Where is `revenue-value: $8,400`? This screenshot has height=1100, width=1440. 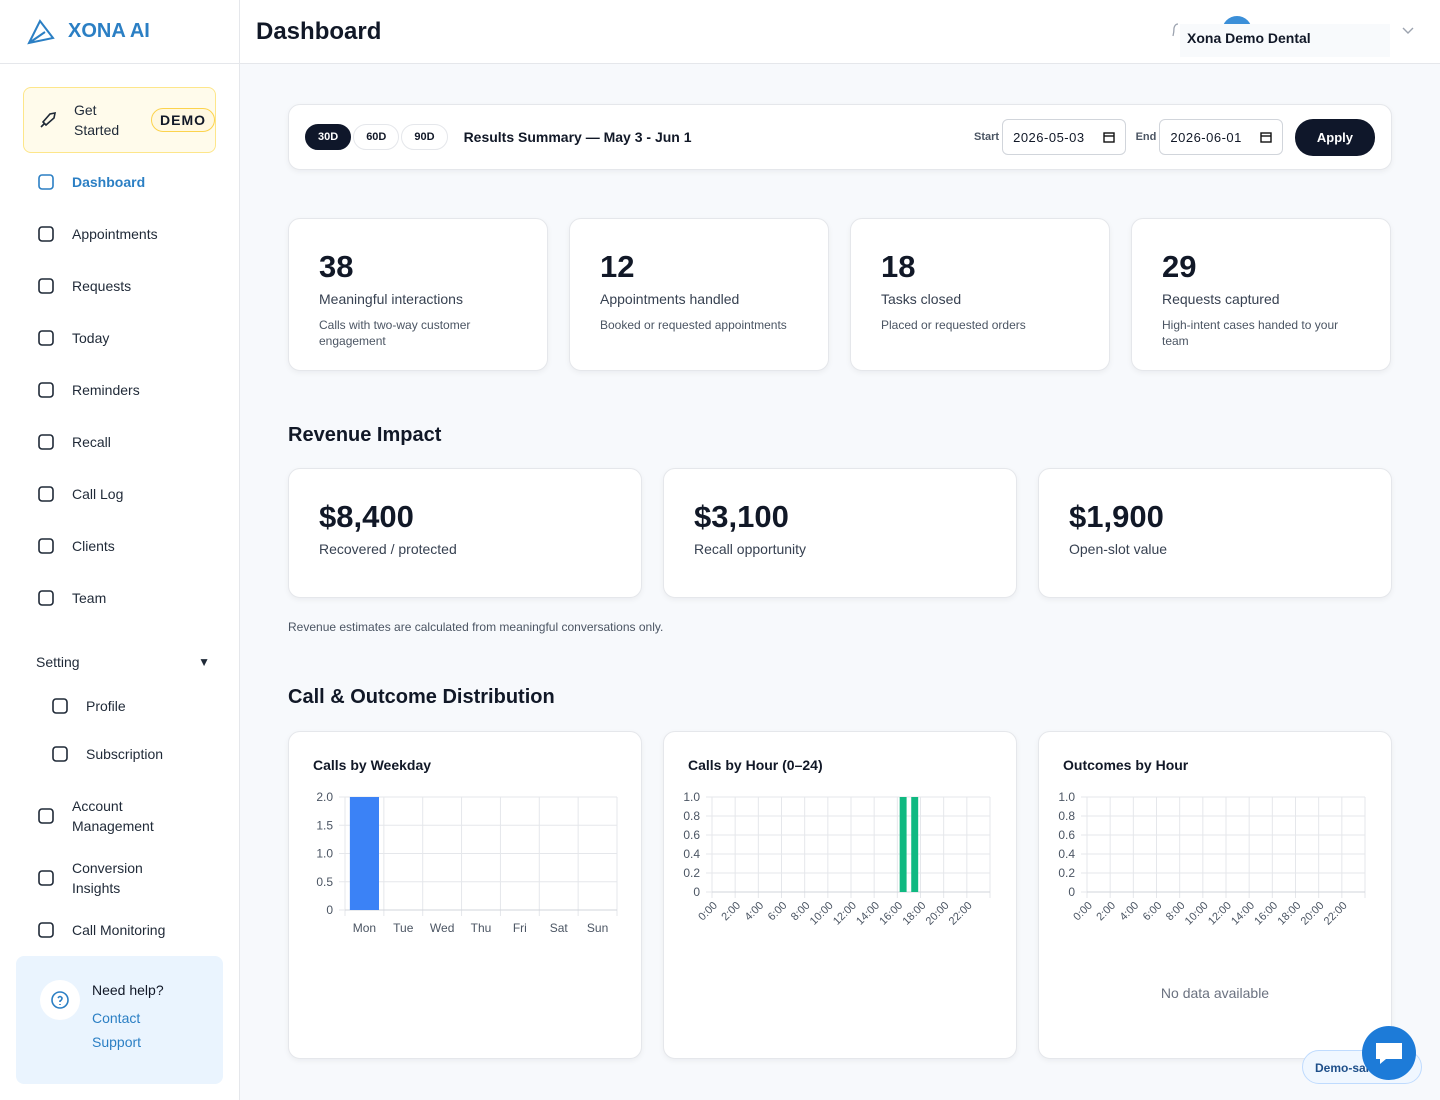
revenue-value: $8,400 is located at coordinates (366, 516).